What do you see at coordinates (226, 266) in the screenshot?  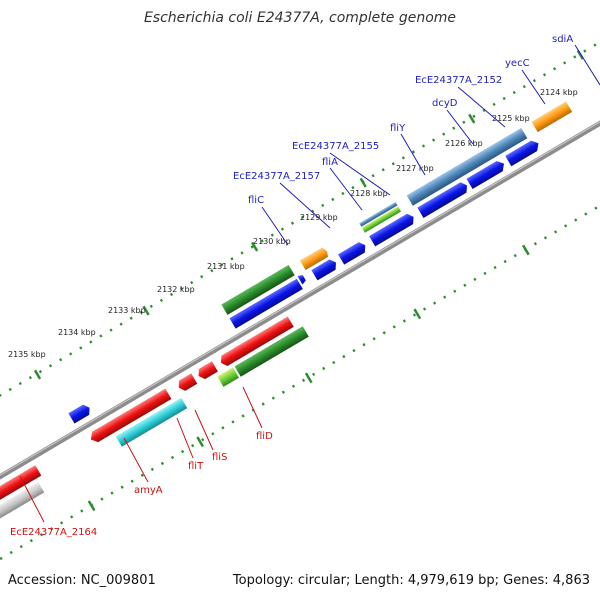 I see `kbp-label: 2131 kbp` at bounding box center [226, 266].